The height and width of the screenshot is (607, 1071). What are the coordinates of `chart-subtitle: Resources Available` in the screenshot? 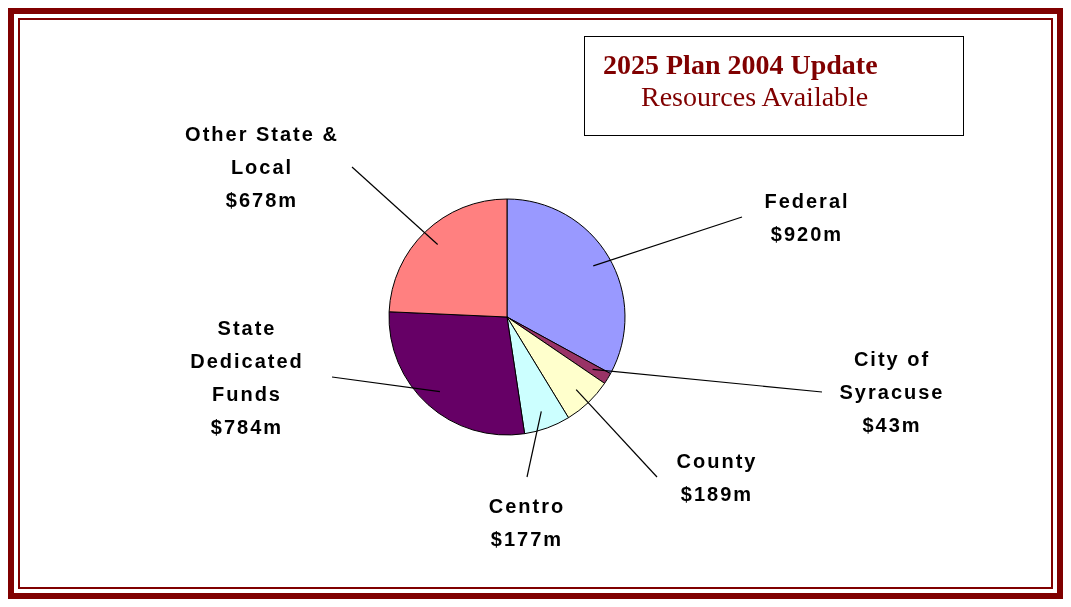 It's located at (755, 97).